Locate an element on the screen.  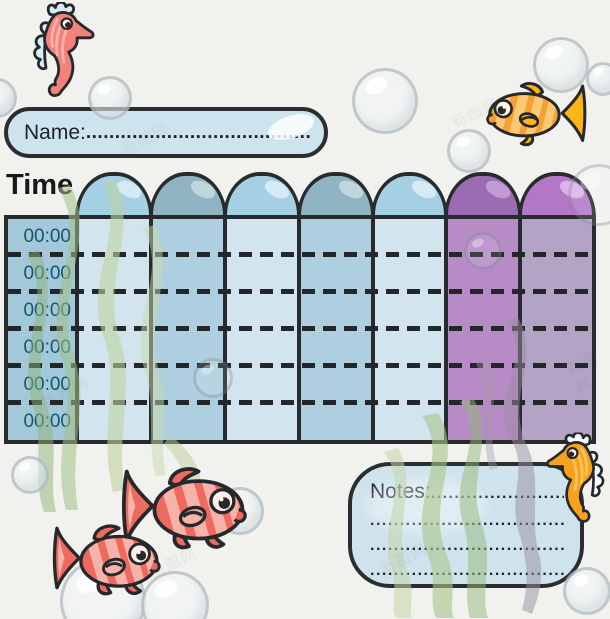
seahorse-bottom-right is located at coordinates (576, 479).